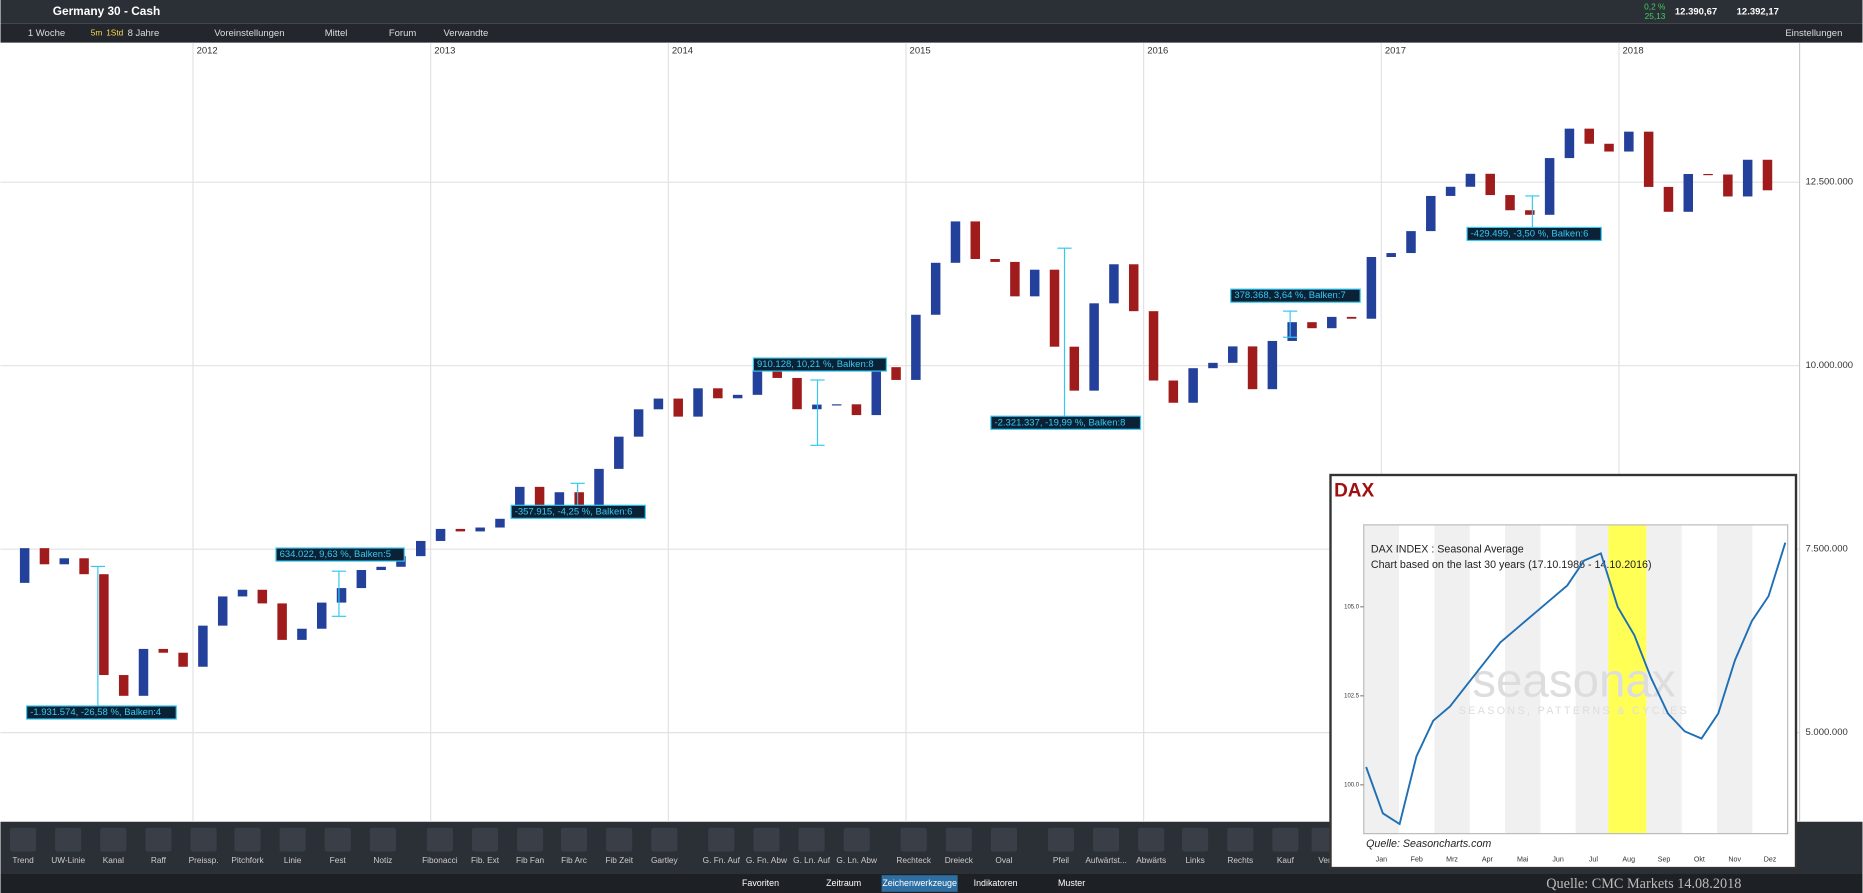 The width and height of the screenshot is (1863, 893). What do you see at coordinates (819, 364) in the screenshot?
I see `annotation-box` at bounding box center [819, 364].